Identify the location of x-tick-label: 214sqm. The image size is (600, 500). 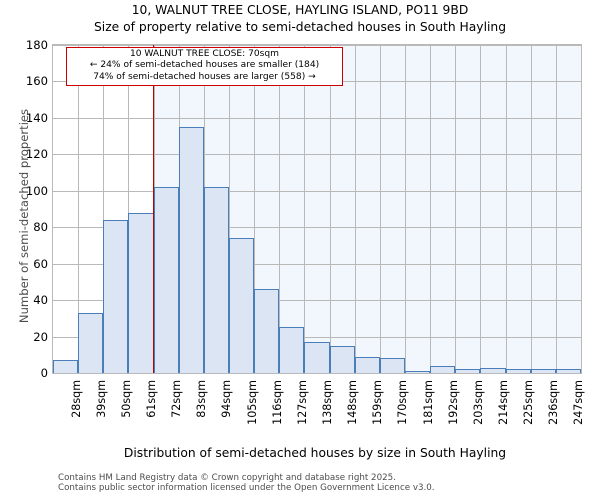
(503, 402).